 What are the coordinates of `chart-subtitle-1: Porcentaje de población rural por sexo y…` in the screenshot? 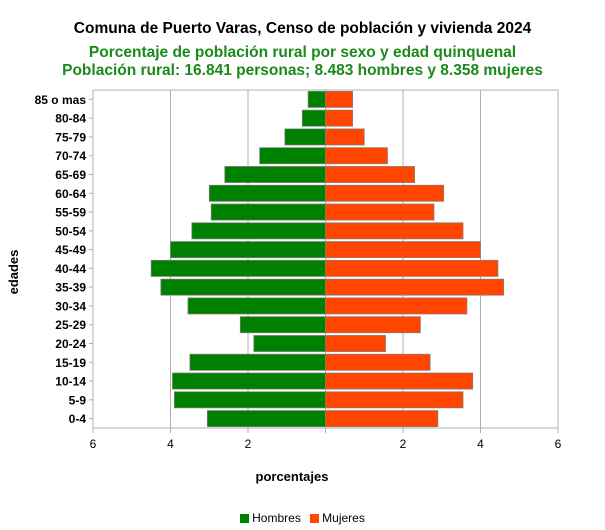 It's located at (302, 52).